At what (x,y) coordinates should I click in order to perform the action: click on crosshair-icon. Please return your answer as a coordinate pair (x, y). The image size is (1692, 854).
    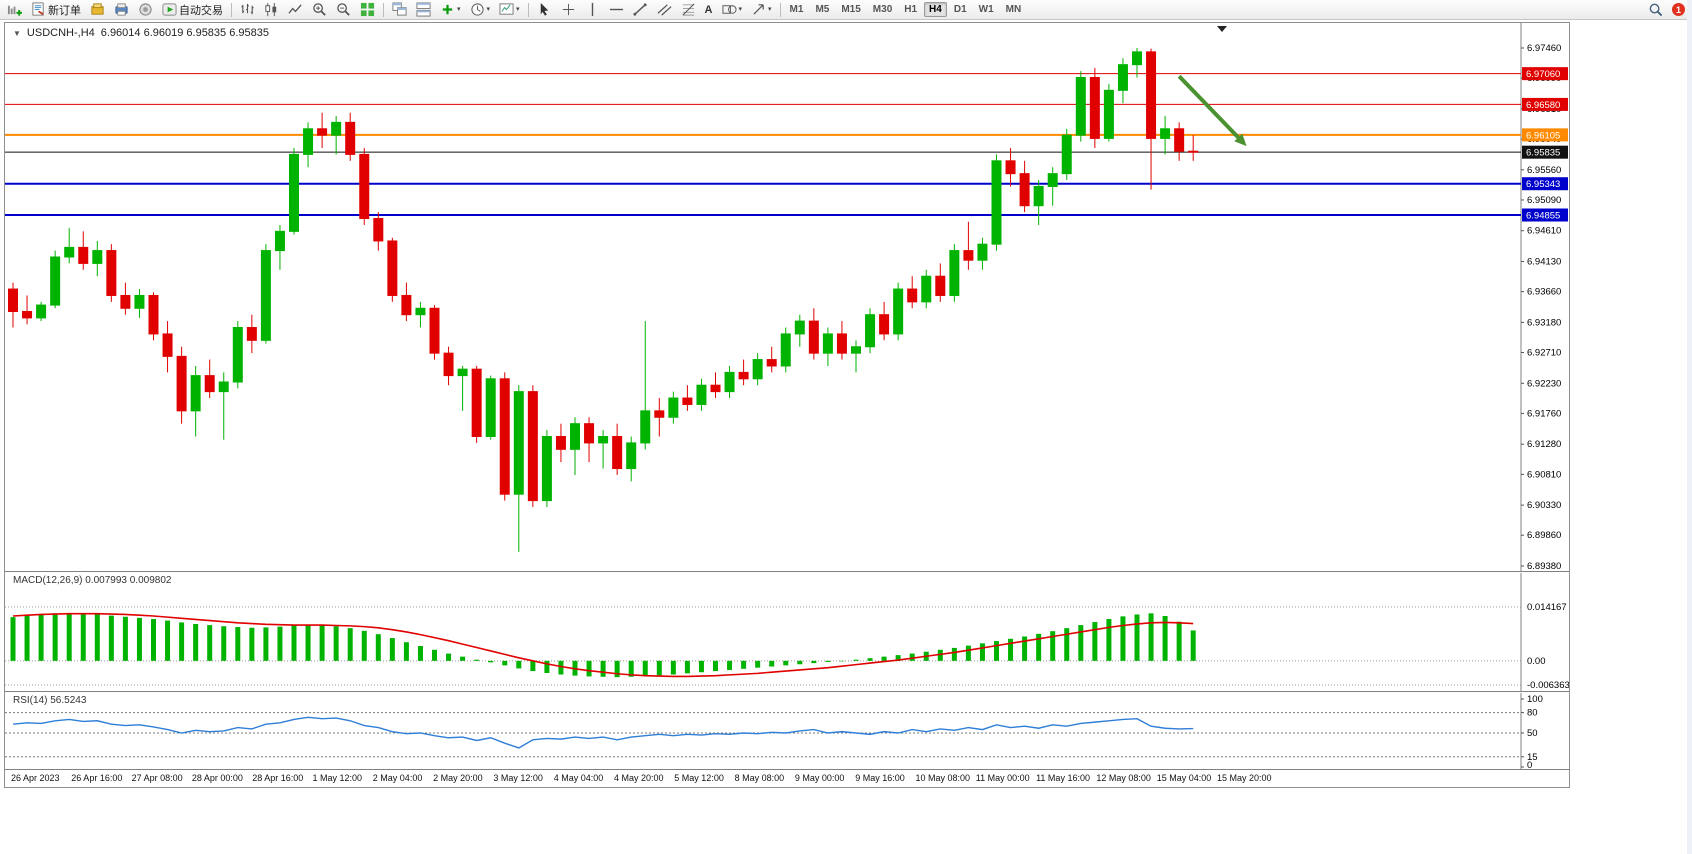
    Looking at the image, I should click on (568, 9).